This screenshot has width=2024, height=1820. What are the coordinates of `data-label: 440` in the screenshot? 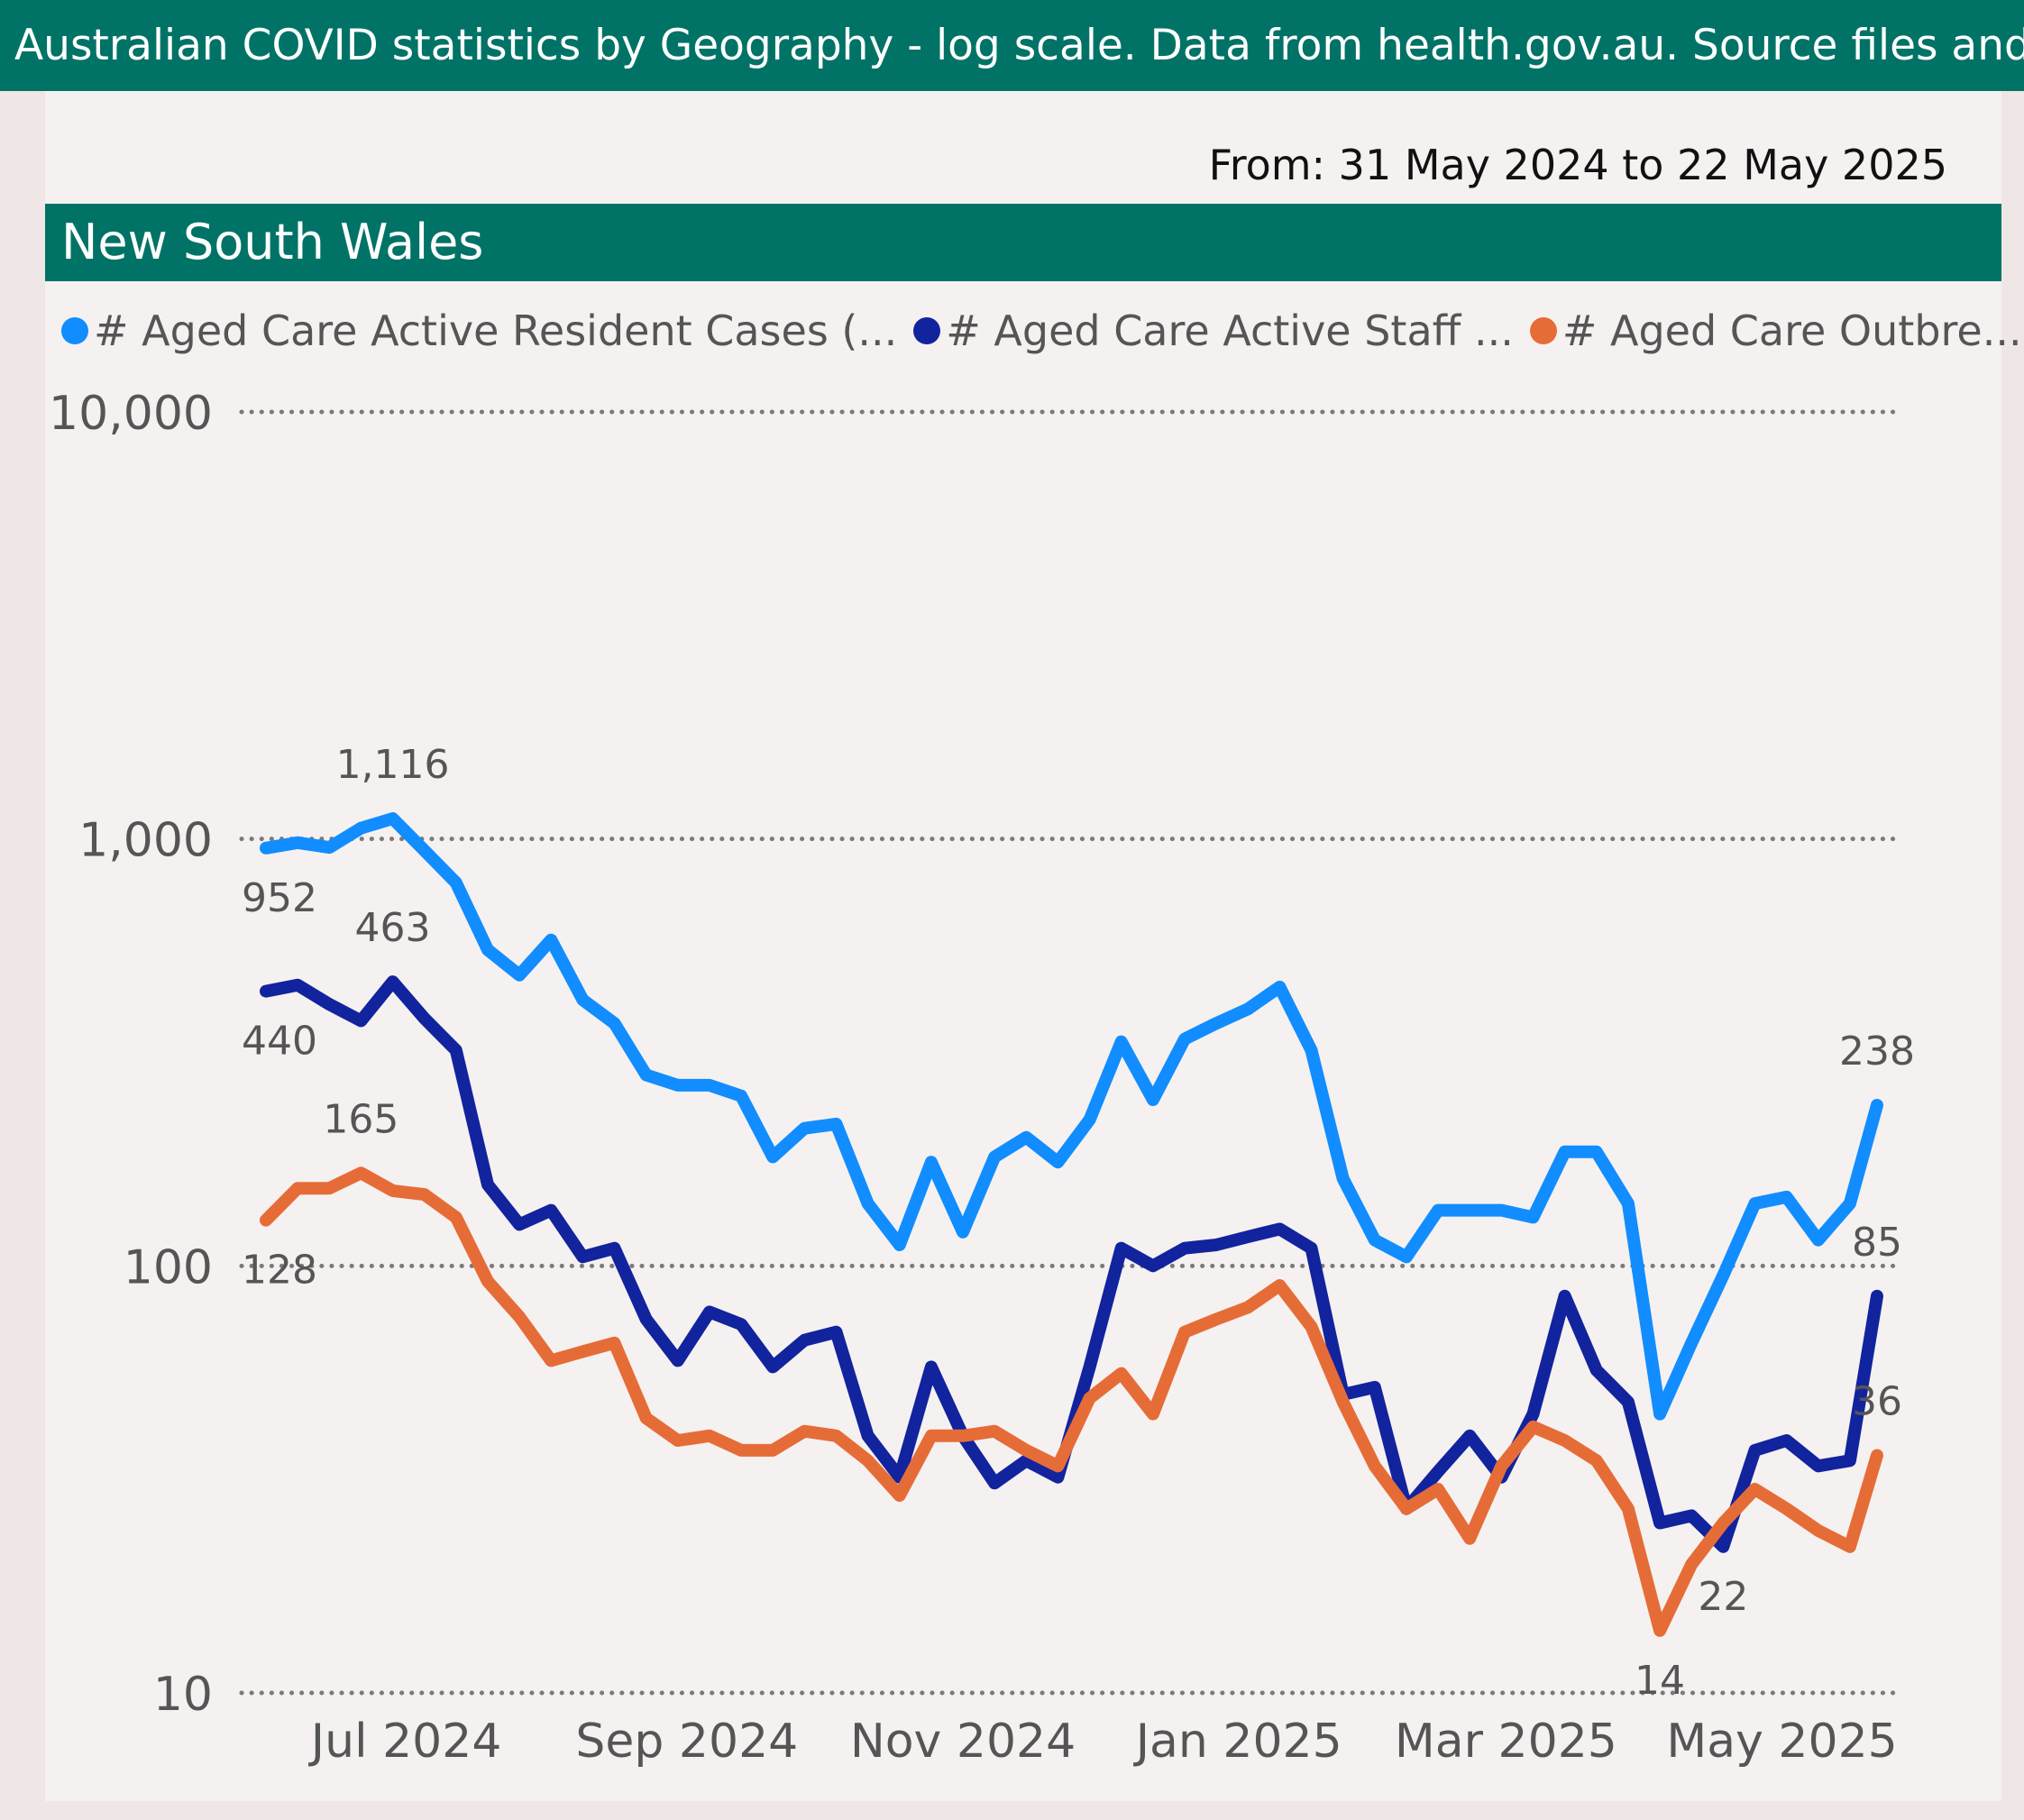 It's located at (279, 1042).